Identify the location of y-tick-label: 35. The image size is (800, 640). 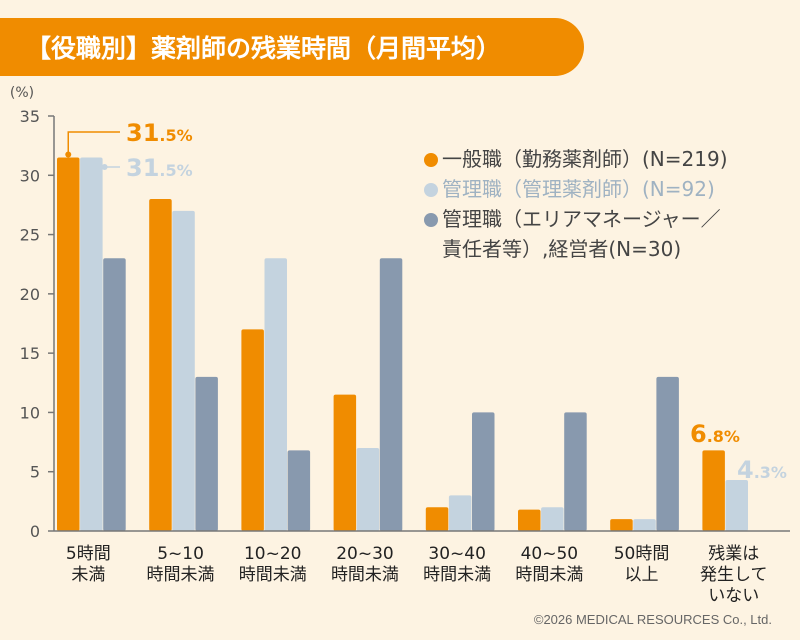
(30, 116).